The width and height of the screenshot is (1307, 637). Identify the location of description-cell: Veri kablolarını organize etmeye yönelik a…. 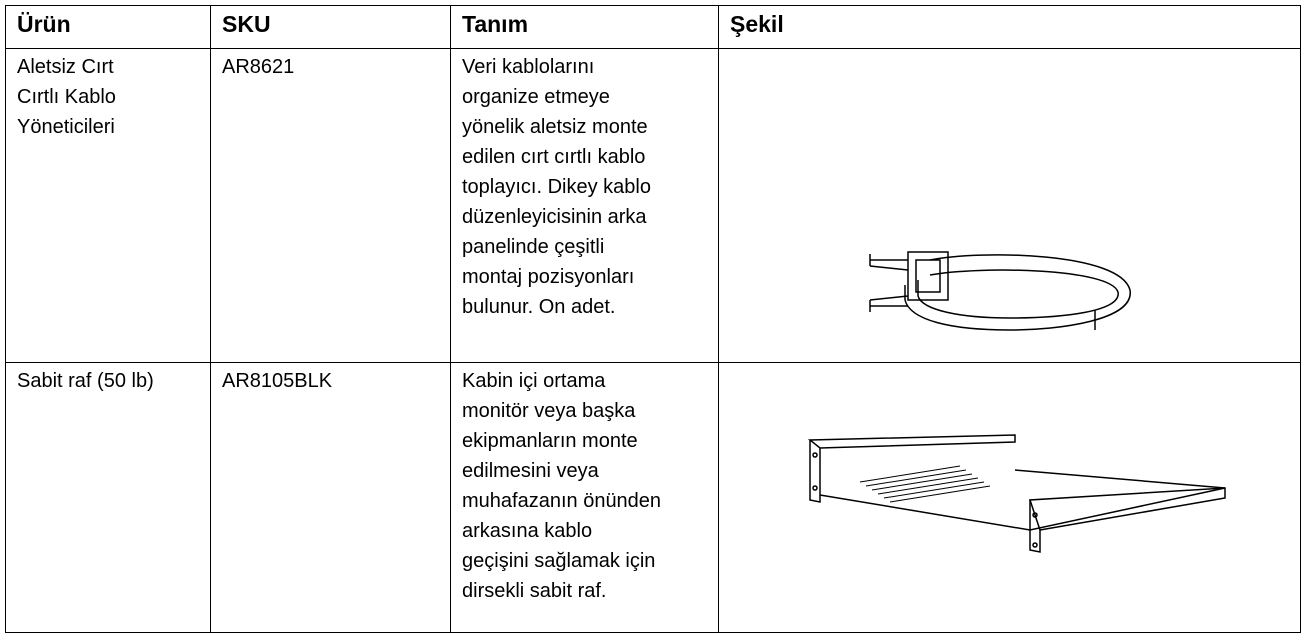
(556, 187).